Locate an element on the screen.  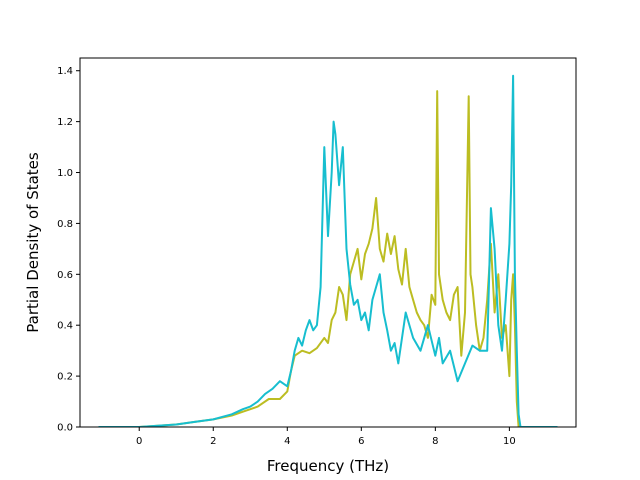
y-tick-label: 0.4 is located at coordinates (65, 326).